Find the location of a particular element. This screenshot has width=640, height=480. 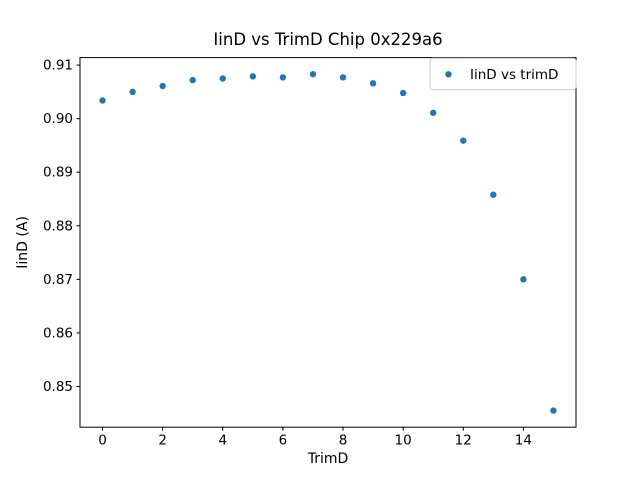

legend-box is located at coordinates (503, 74).